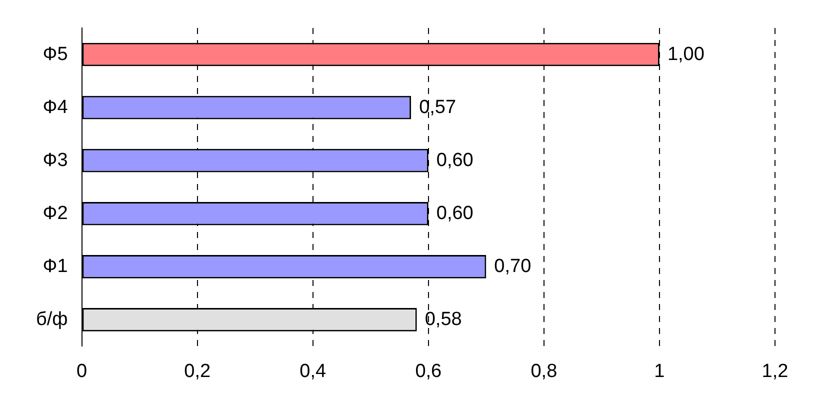 The width and height of the screenshot is (833, 415). What do you see at coordinates (313, 371) in the screenshot?
I see `x-tick-label: 0,4` at bounding box center [313, 371].